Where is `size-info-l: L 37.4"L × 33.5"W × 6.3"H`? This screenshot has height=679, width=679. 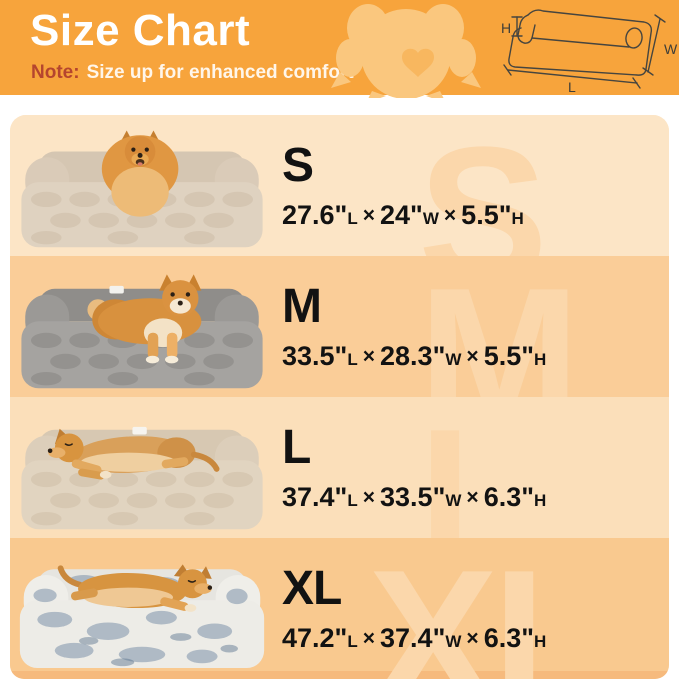 size-info-l: L 37.4"L × 33.5"W × 6.3"H is located at coordinates (414, 467).